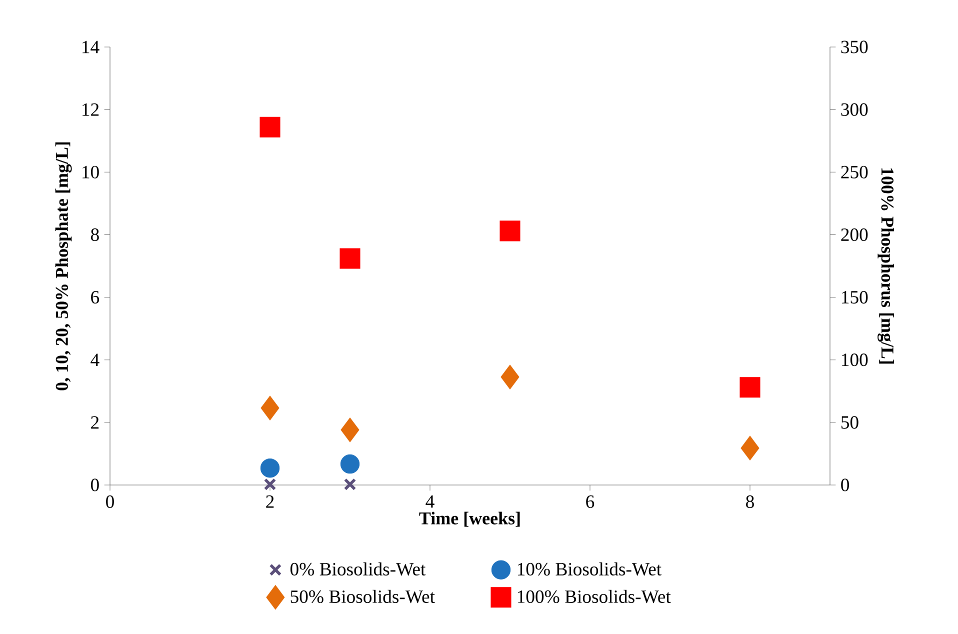  What do you see at coordinates (362, 597) in the screenshot?
I see `legend-label: 50% Biosolids-Wet` at bounding box center [362, 597].